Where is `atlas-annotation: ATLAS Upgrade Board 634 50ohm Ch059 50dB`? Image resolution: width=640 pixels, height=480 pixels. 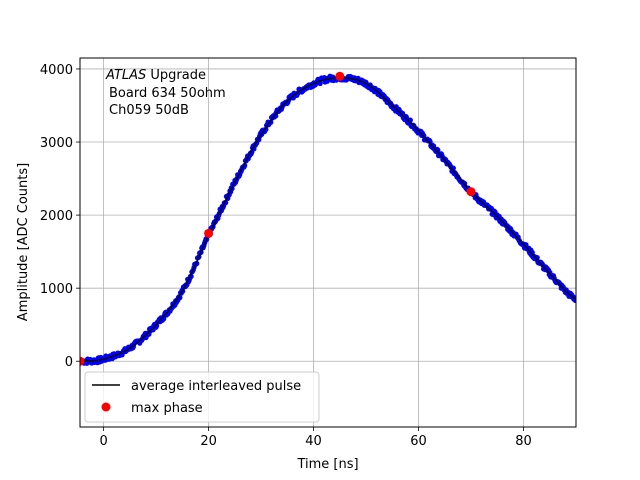 atlas-annotation: ATLAS Upgrade Board 634 50ohm Ch059 50dB is located at coordinates (165, 93).